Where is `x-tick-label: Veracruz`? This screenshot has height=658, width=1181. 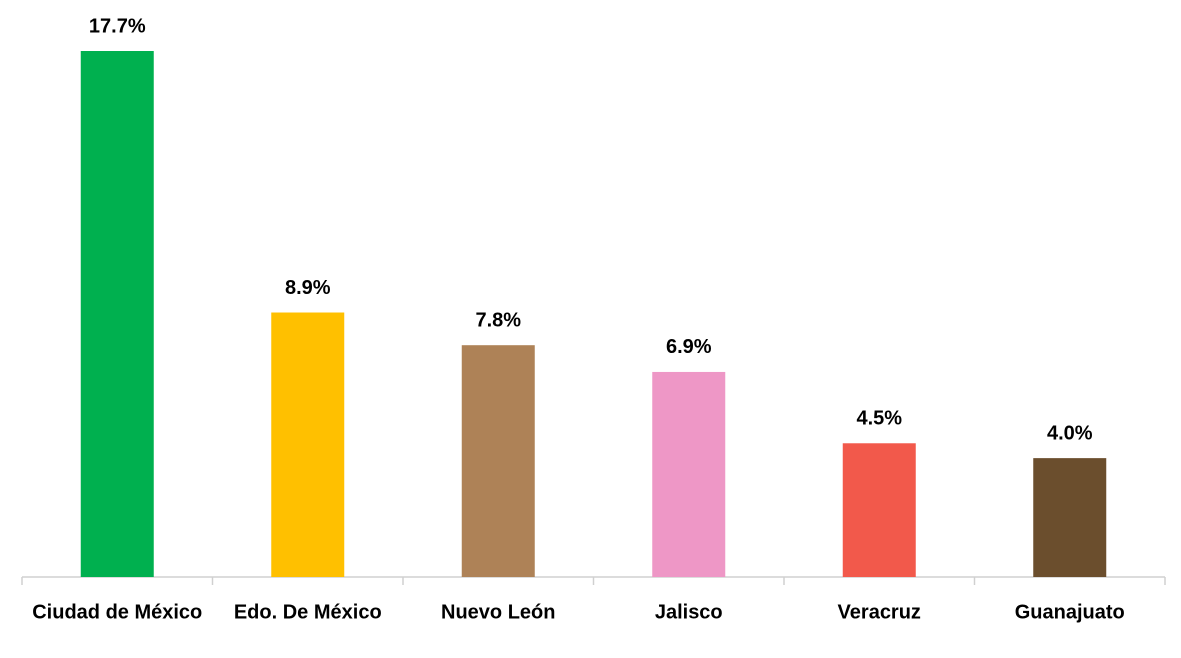 x-tick-label: Veracruz is located at coordinates (879, 612).